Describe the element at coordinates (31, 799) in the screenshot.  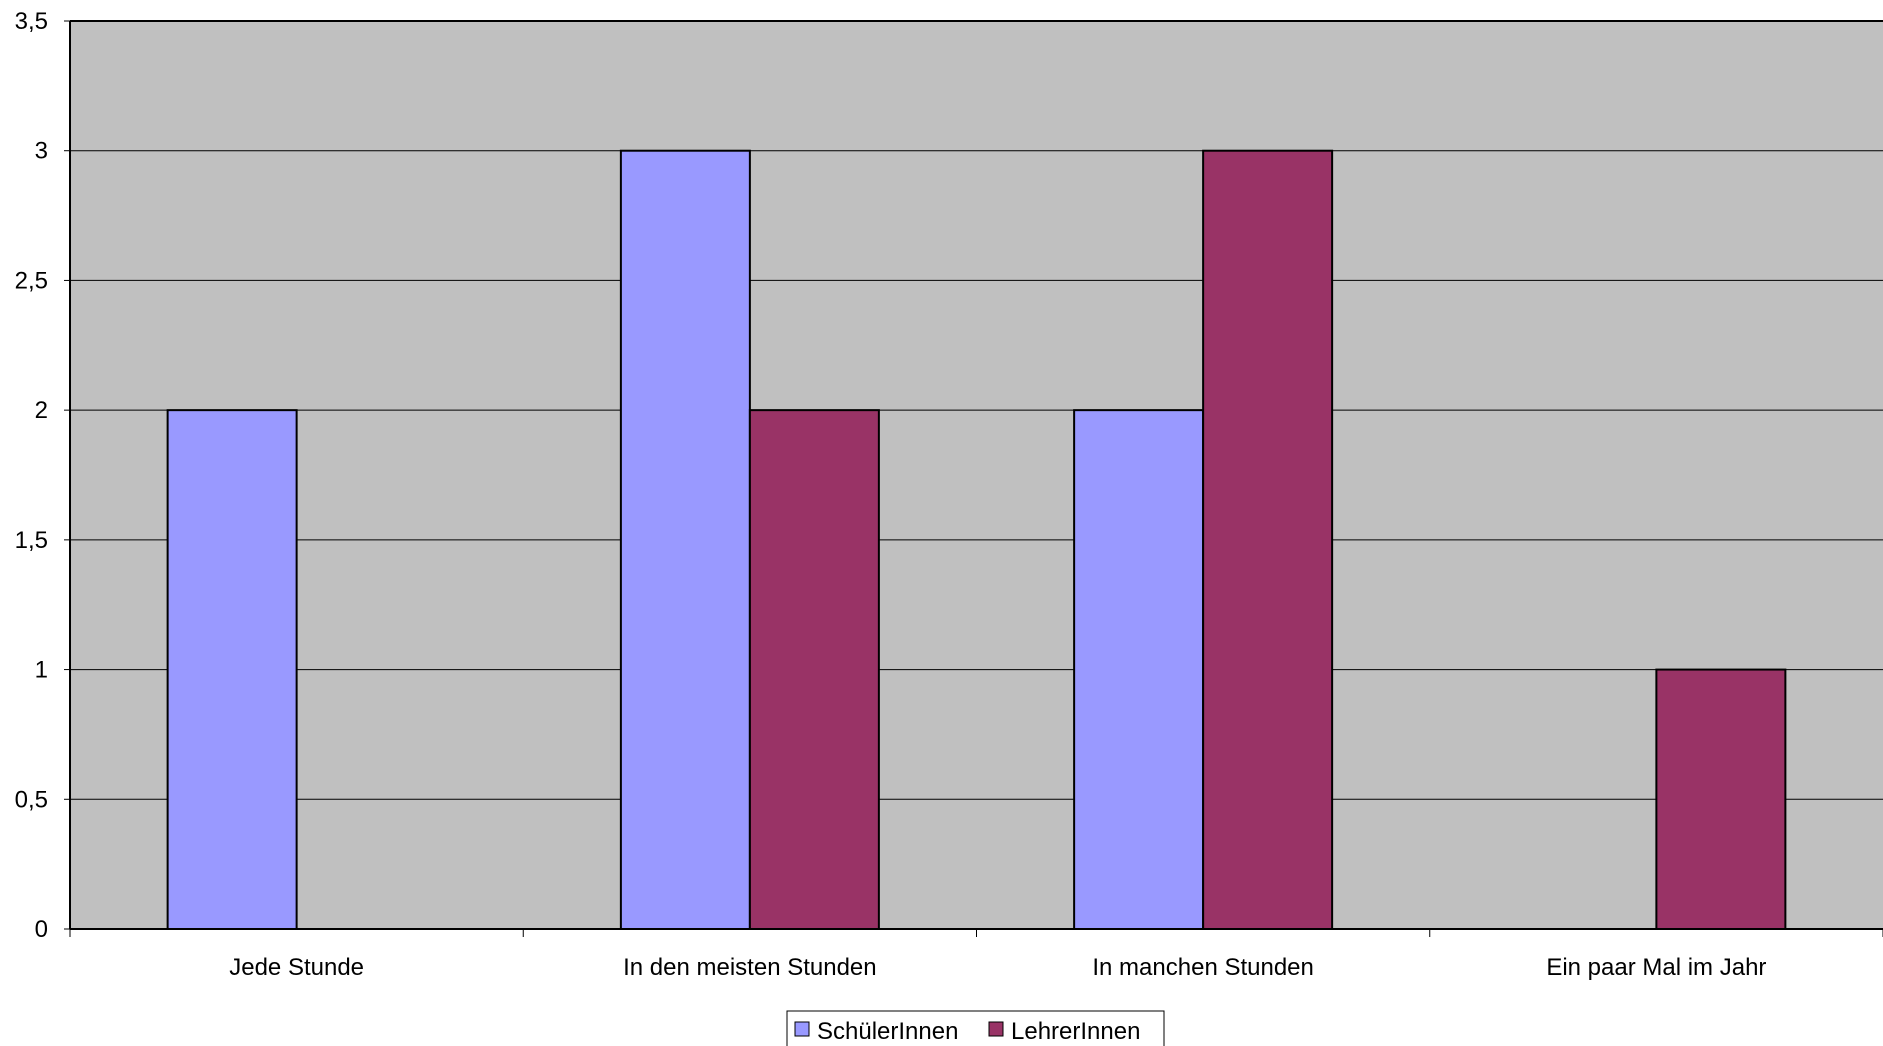
I see `y-tick-label: 0,5` at that location.